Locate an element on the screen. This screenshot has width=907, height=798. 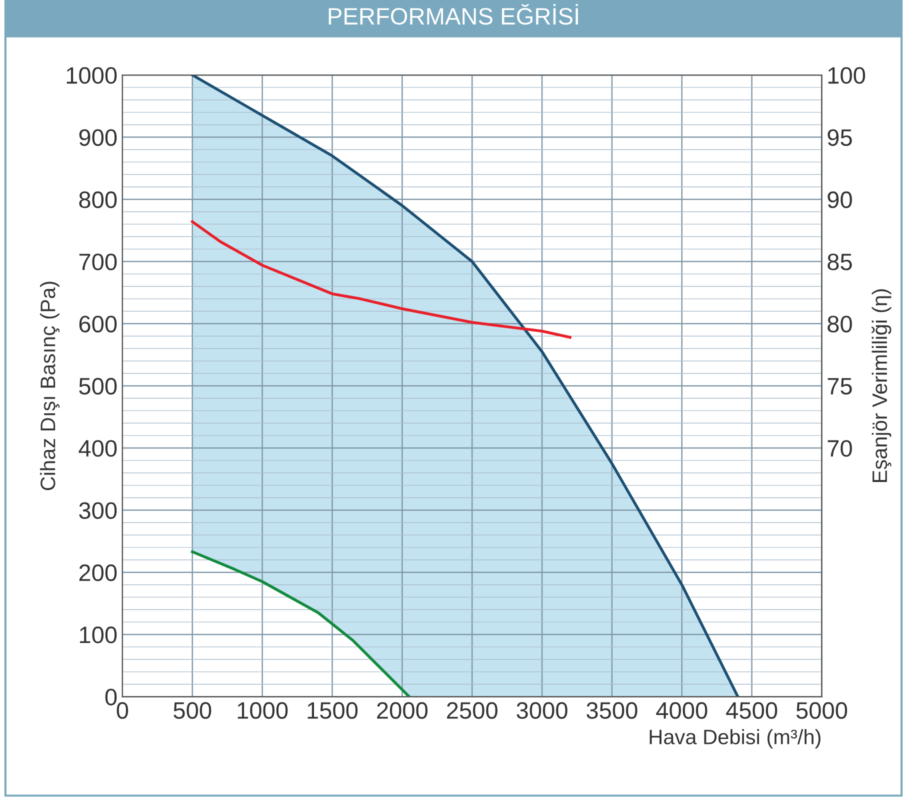
y2-tick-label: 70 is located at coordinates (840, 448).